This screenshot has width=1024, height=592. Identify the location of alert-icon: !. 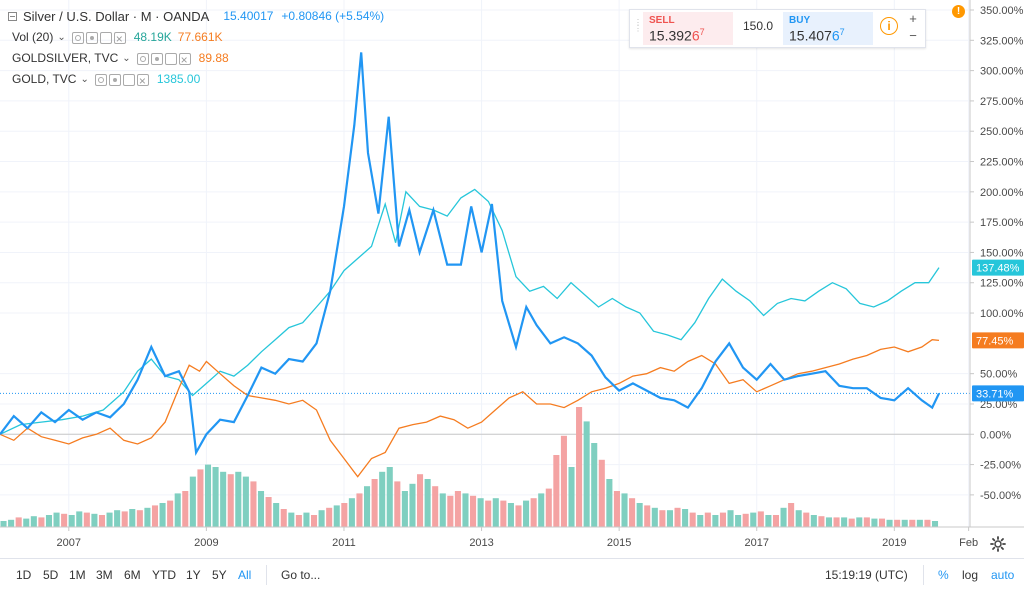
(958, 11).